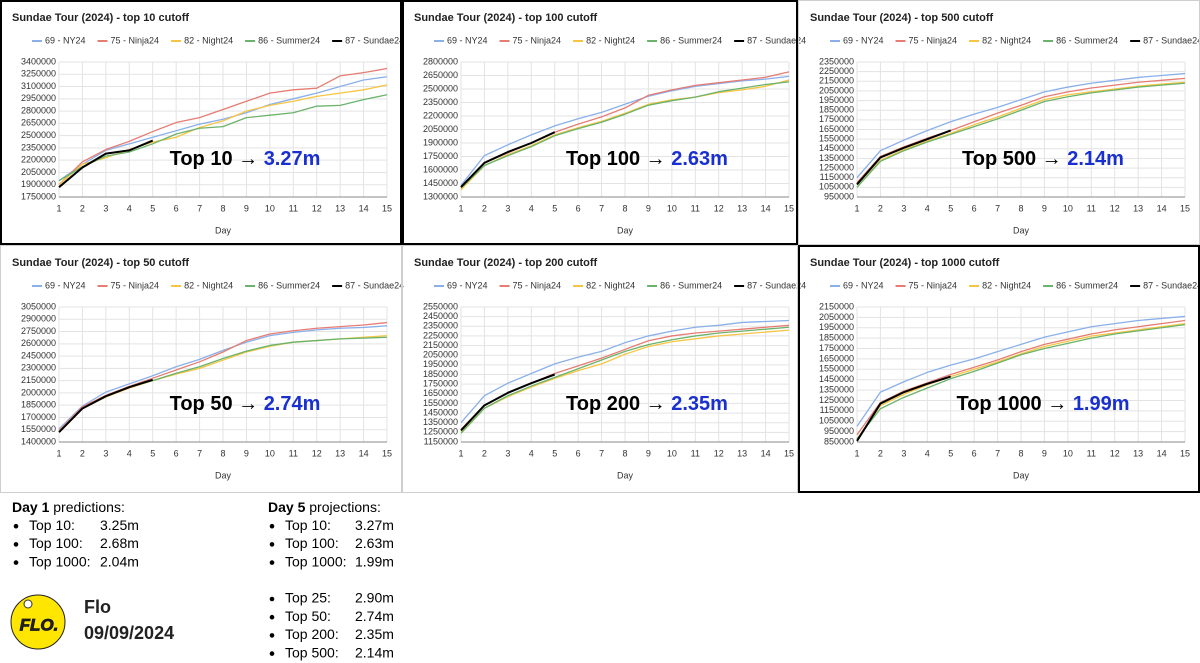 This screenshot has width=1200, height=663. Describe the element at coordinates (340, 208) in the screenshot. I see `x-tick-label: 13` at that location.